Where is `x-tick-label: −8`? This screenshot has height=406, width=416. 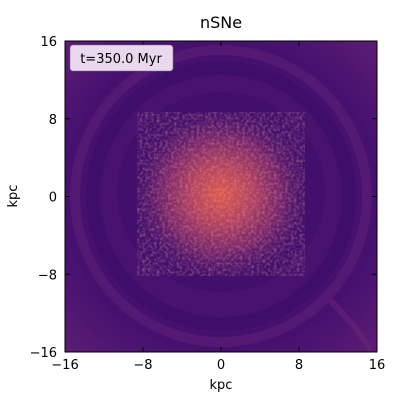 x-tick-label: −8 is located at coordinates (142, 365).